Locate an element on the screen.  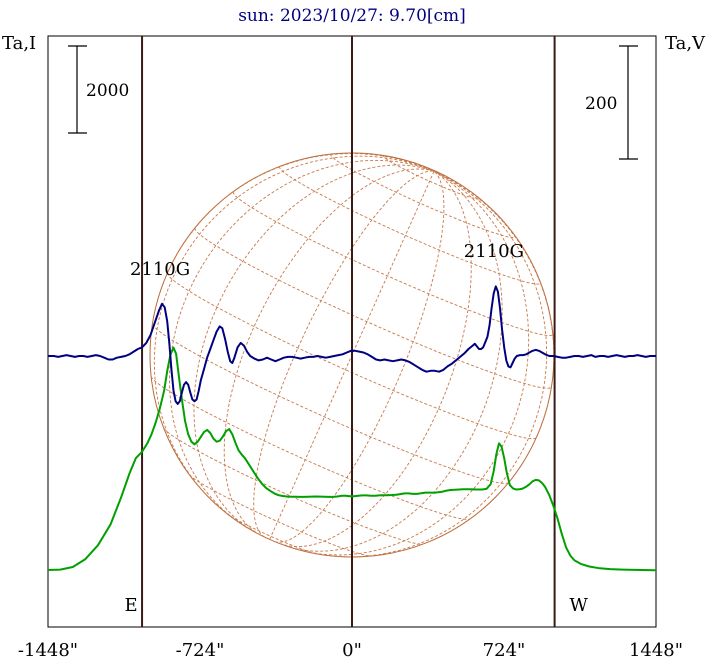
right-scale-bar-label: 200 is located at coordinates (601, 104).